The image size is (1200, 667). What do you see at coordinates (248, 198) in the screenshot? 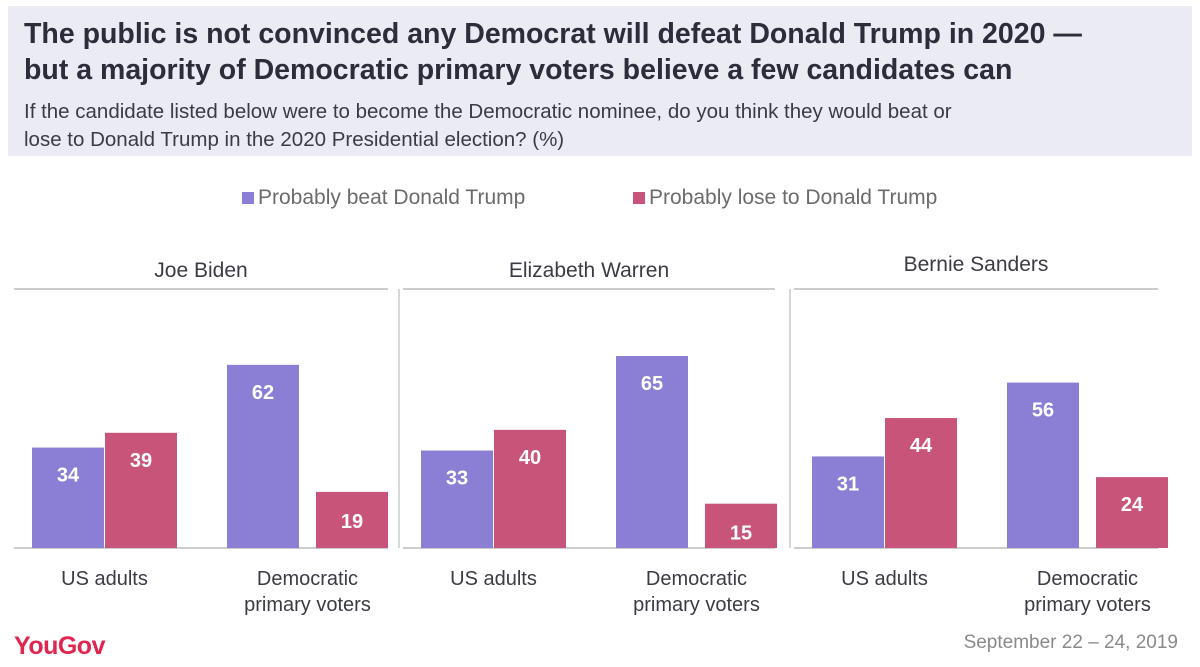
I see `legend-swatch-beat` at bounding box center [248, 198].